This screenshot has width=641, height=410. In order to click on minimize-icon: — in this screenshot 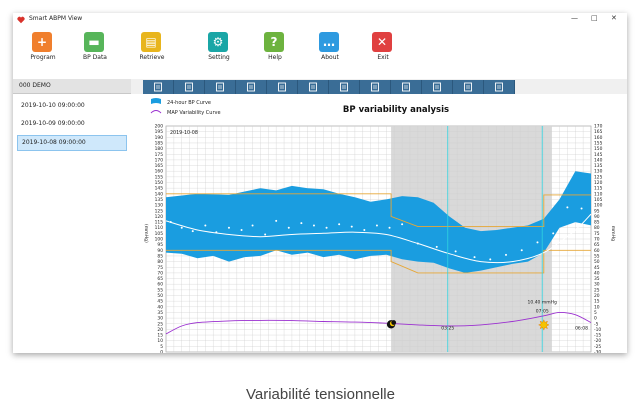, I will do `click(574, 18)`.